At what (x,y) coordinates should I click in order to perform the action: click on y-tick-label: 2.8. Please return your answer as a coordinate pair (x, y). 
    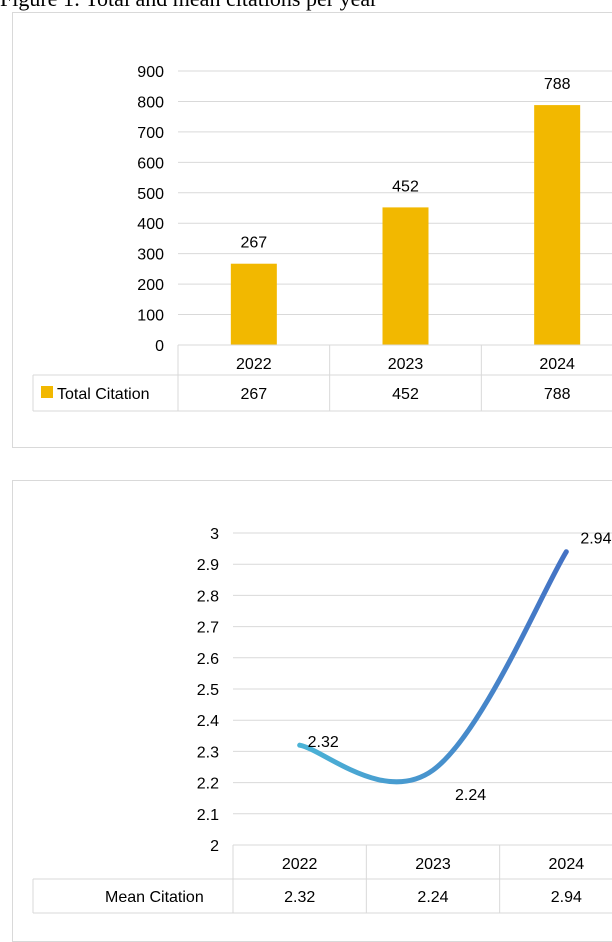
    Looking at the image, I should click on (208, 596).